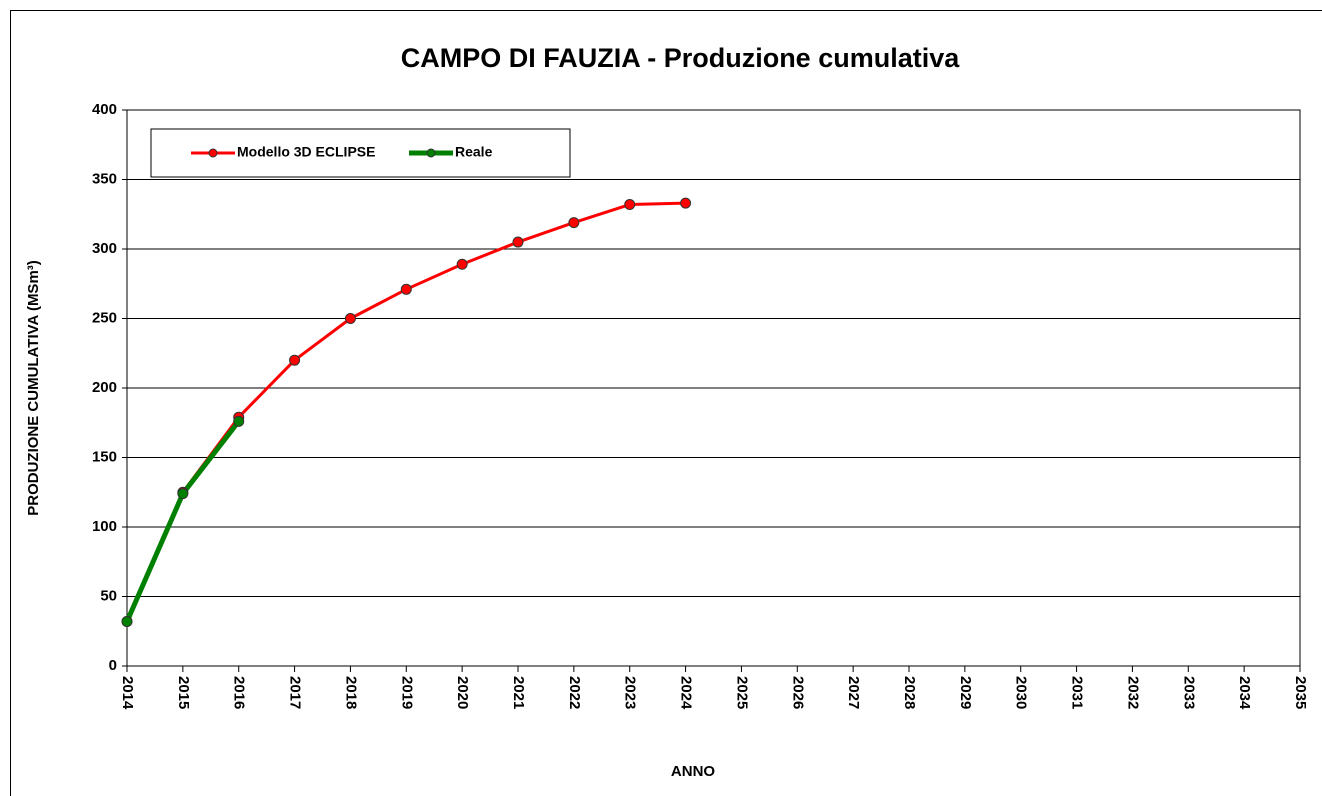 The width and height of the screenshot is (1322, 796). What do you see at coordinates (104, 456) in the screenshot?
I see `y-tick-label: 150` at bounding box center [104, 456].